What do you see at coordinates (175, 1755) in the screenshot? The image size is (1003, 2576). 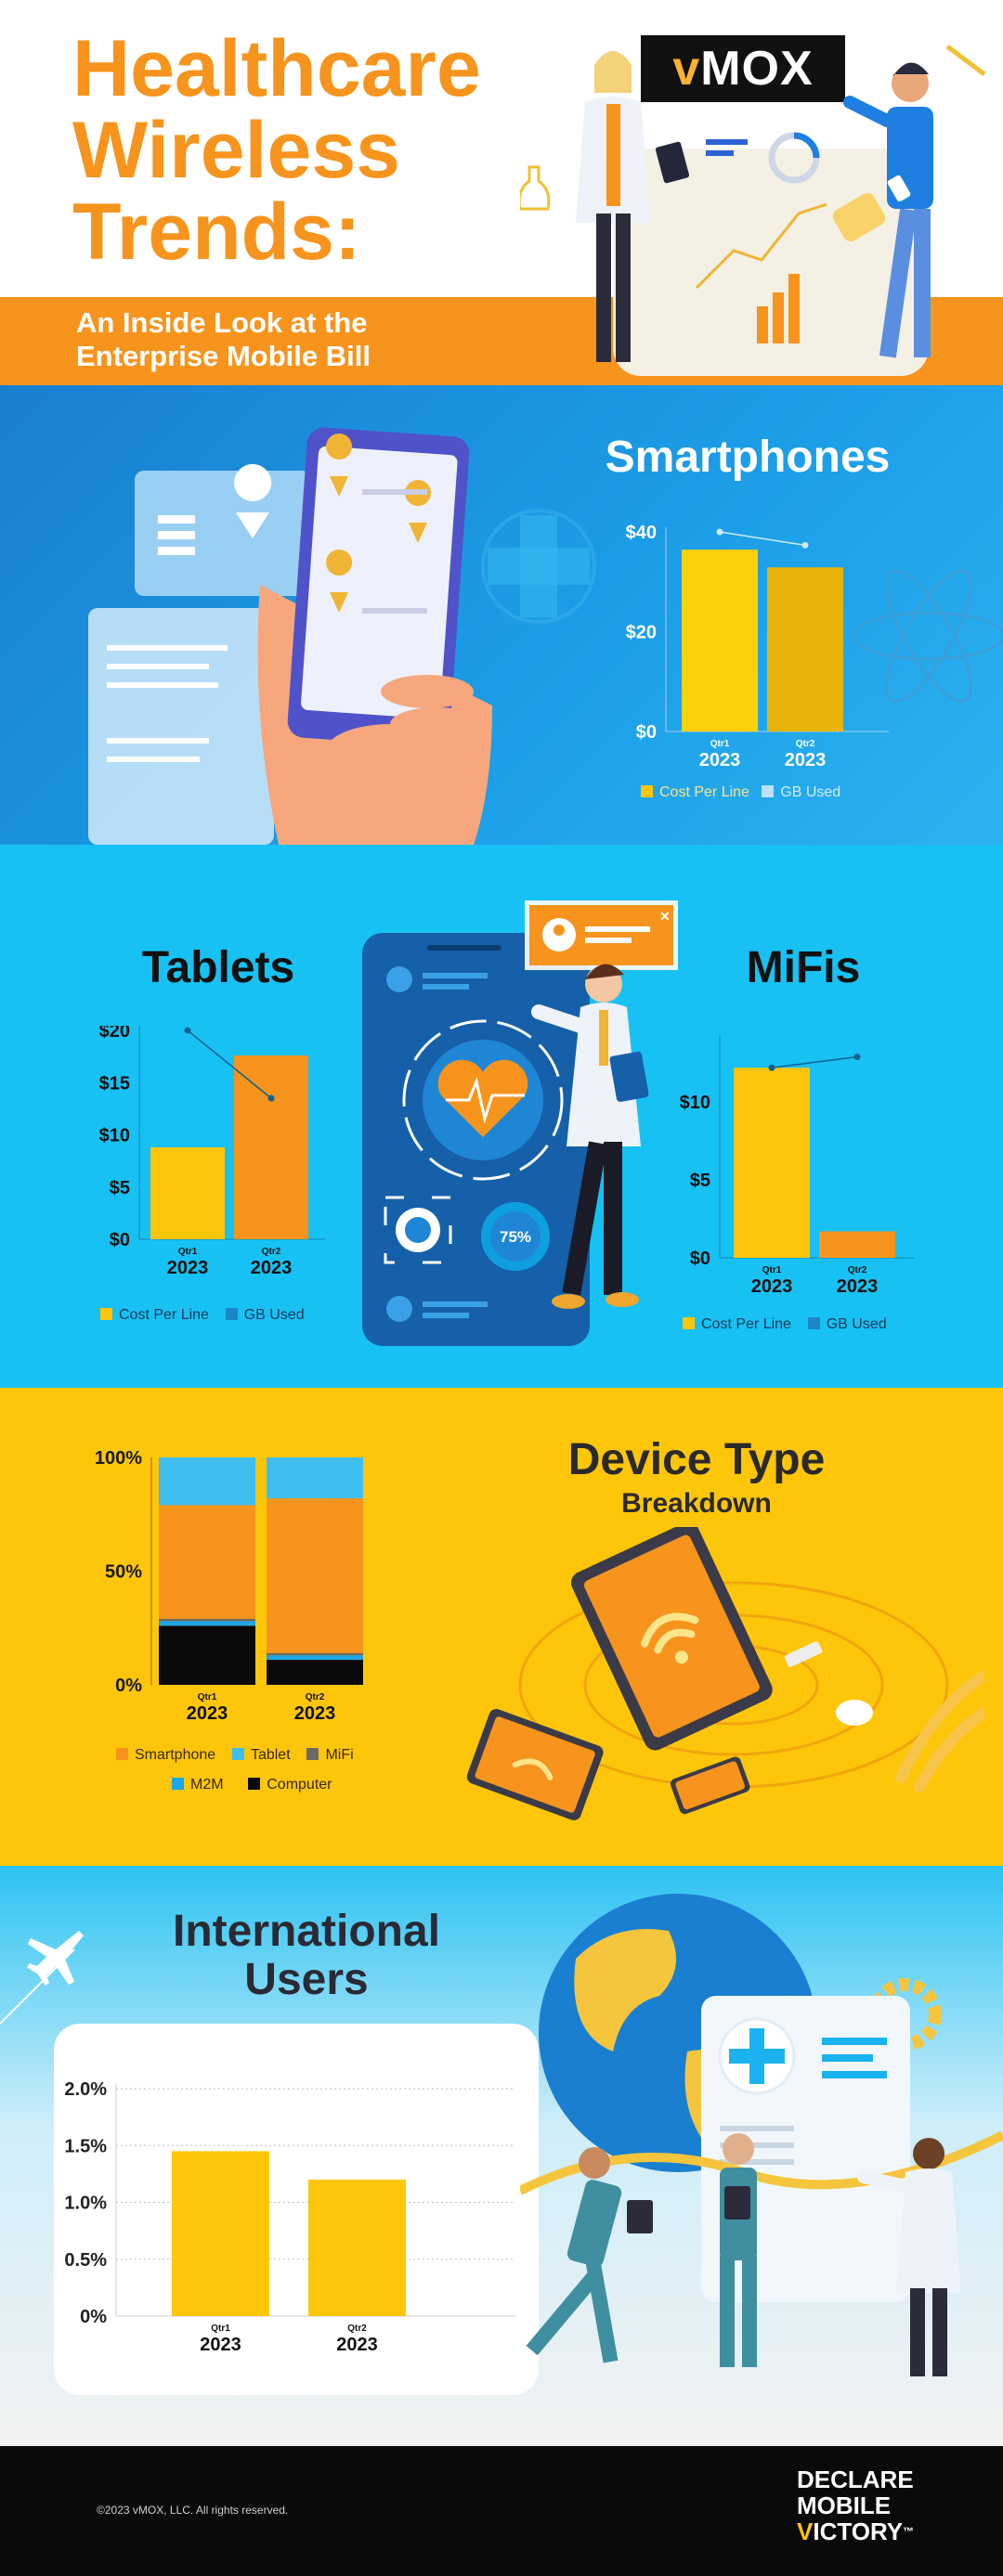 I see `legend-label-smartphone: Smartphone` at bounding box center [175, 1755].